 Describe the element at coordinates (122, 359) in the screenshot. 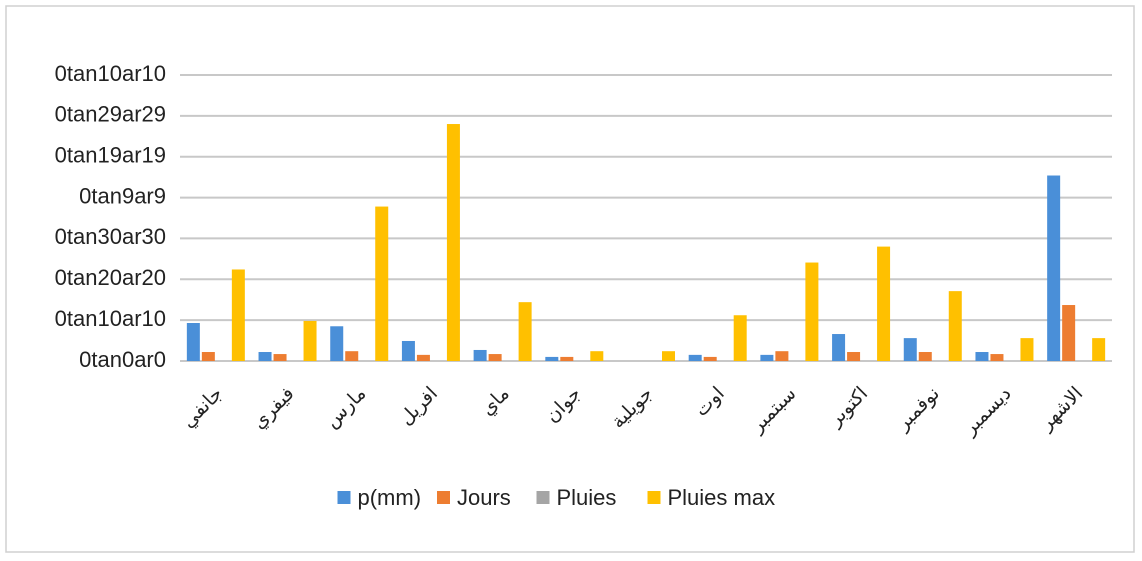

I see `y-tick-label: 0tan0ar0` at that location.